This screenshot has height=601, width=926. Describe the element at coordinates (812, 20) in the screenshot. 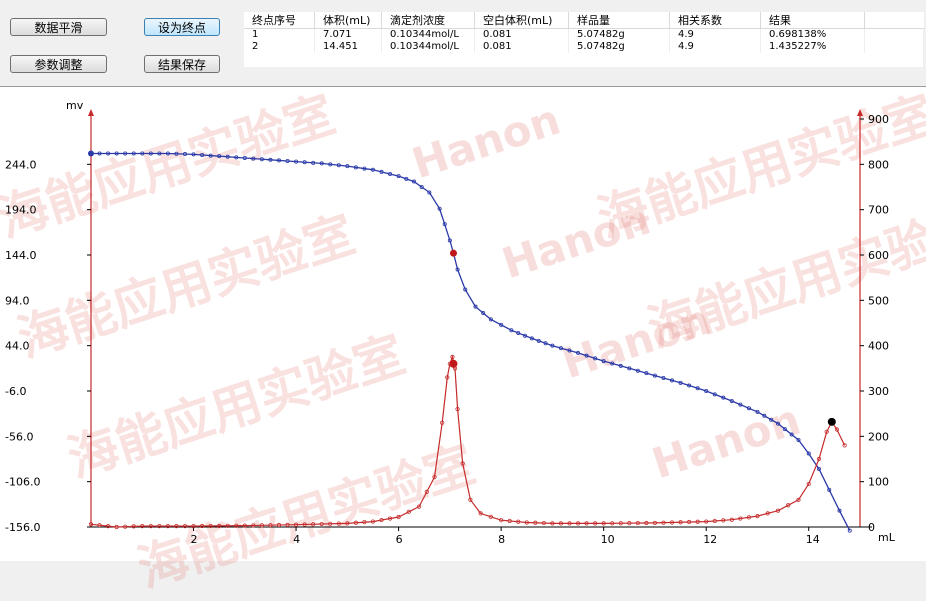

I see `col-header-result: 结果` at that location.